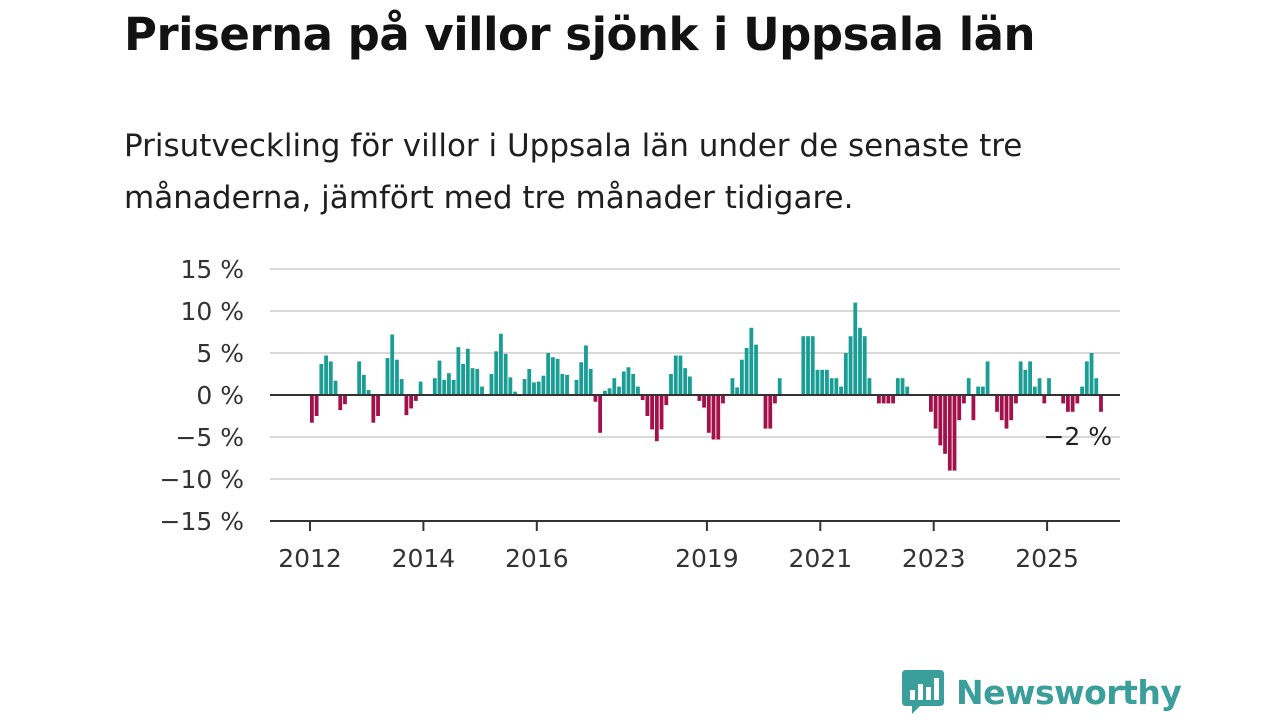 The height and width of the screenshot is (720, 1280). I want to click on x-tick-label: 2023, so click(934, 558).